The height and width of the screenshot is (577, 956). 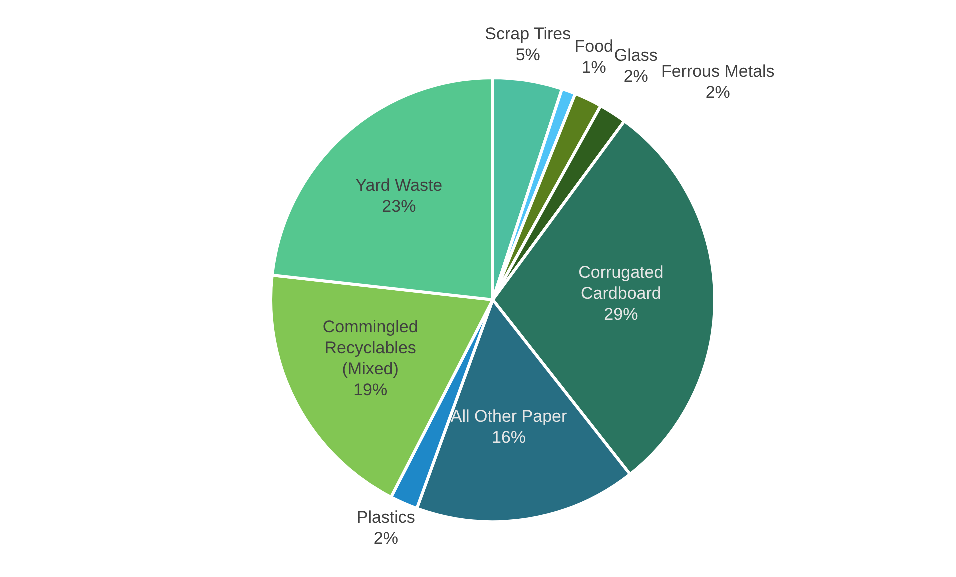 What do you see at coordinates (399, 206) in the screenshot?
I see `data-label: 23%` at bounding box center [399, 206].